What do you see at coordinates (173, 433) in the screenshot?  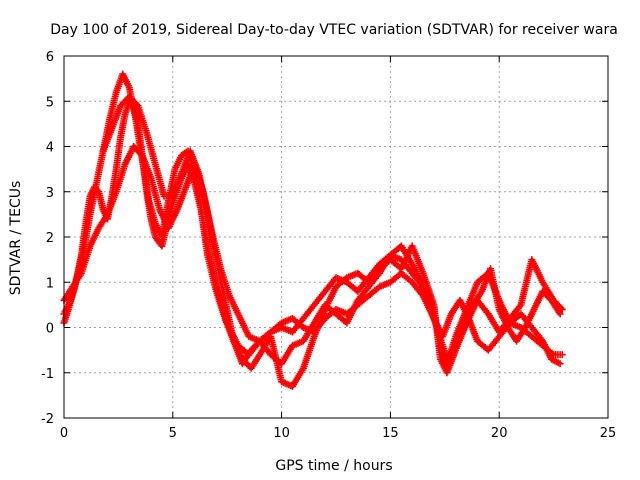 I see `x-tick-label: 5` at bounding box center [173, 433].